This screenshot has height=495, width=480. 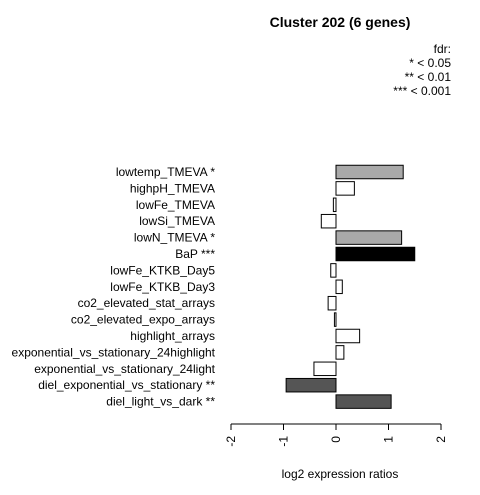 What do you see at coordinates (143, 320) in the screenshot?
I see `category-label: co2_elevated_expo_arrays` at bounding box center [143, 320].